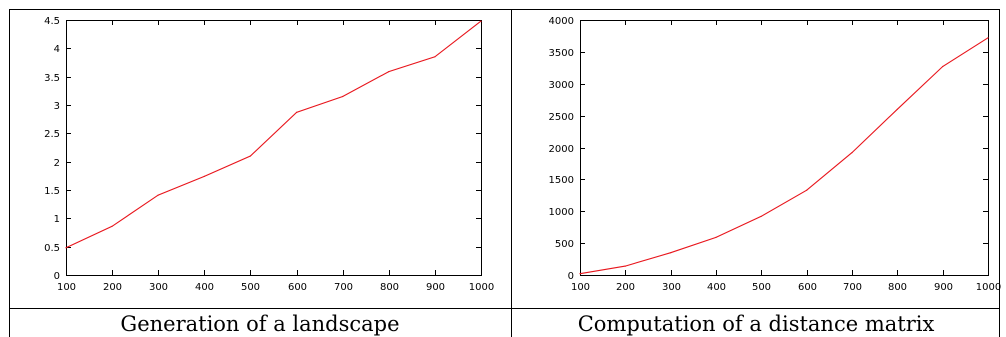 This screenshot has height=337, width=1006. I want to click on y-tick-label: 2.5, so click(52, 134).